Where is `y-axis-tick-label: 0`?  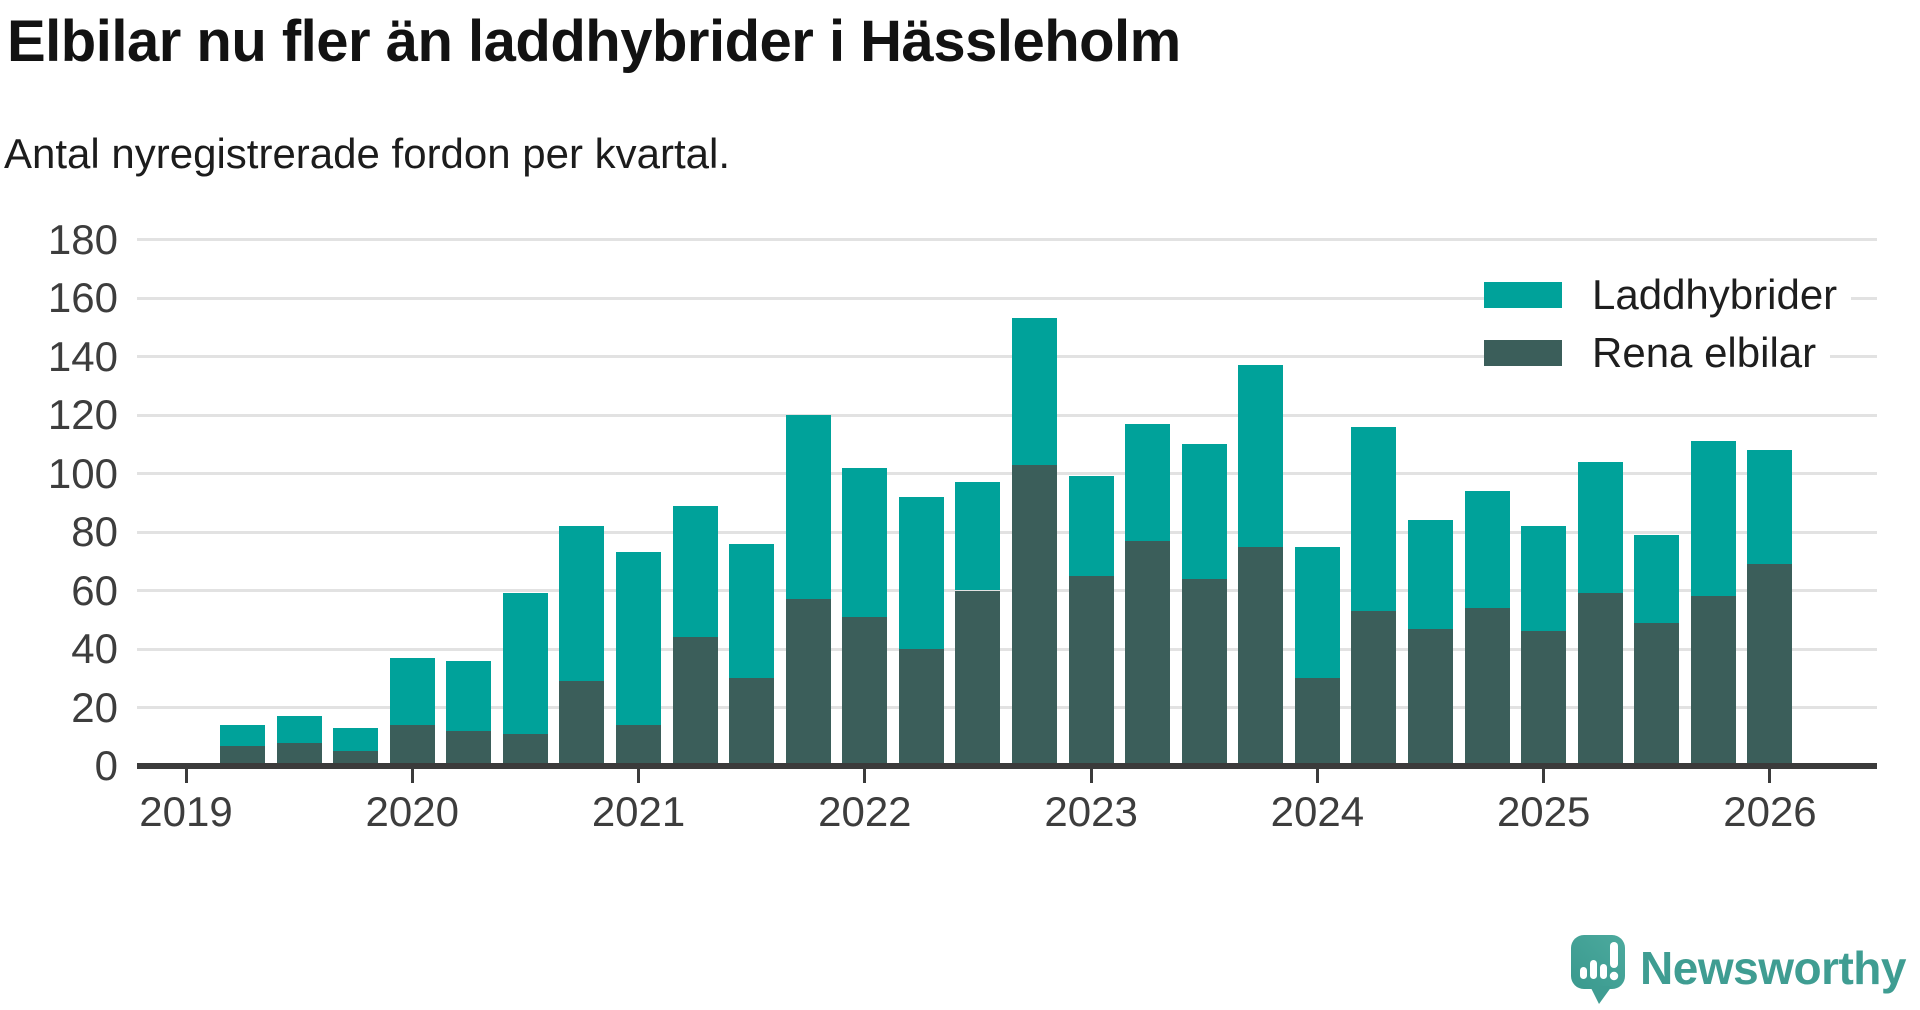 y-axis-tick-label: 0 is located at coordinates (106, 765).